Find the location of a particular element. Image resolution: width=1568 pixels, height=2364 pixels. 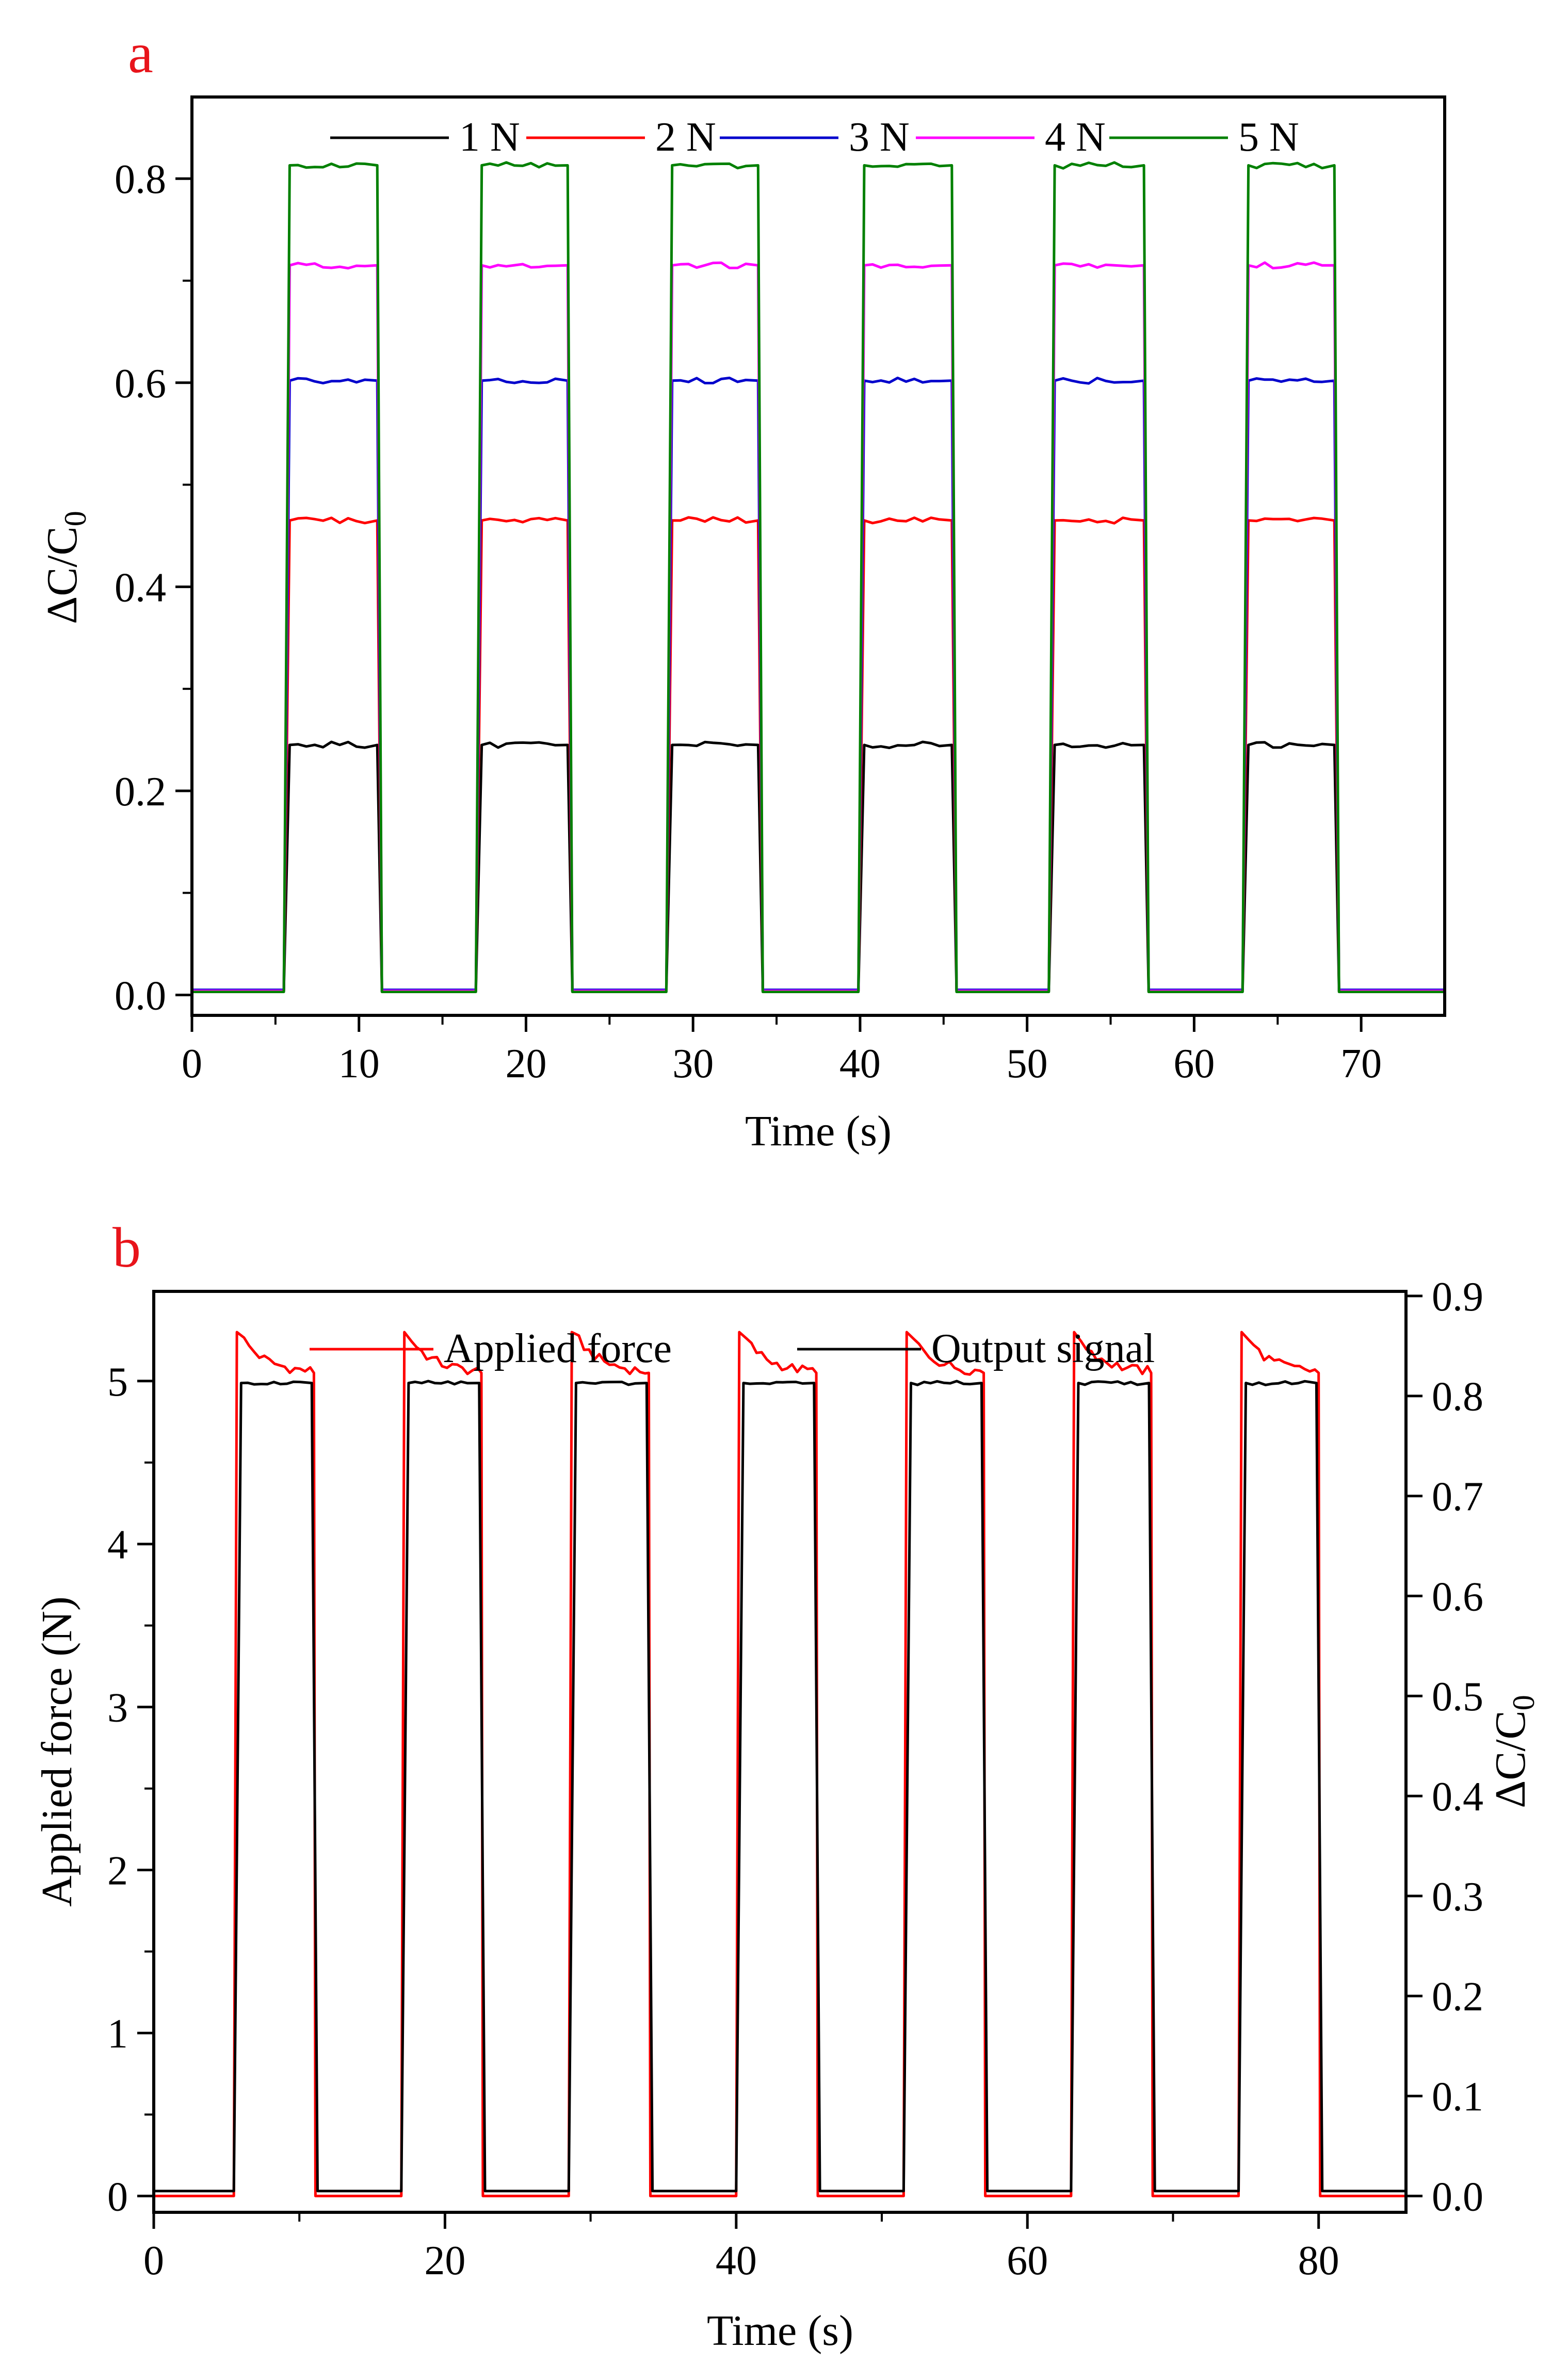

chart-a-y-ticks: 0.0 0.2 0.4 0.6 0.8 is located at coordinates (153, 587).